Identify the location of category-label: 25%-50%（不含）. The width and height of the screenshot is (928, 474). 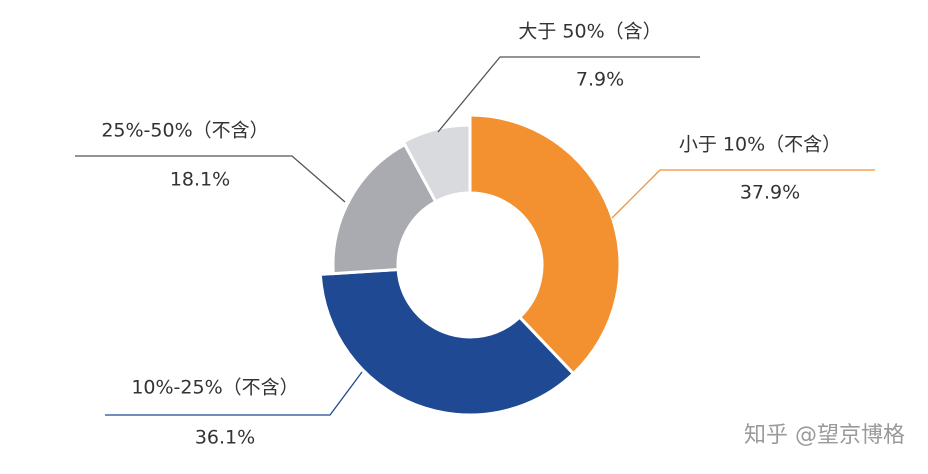
(184, 131).